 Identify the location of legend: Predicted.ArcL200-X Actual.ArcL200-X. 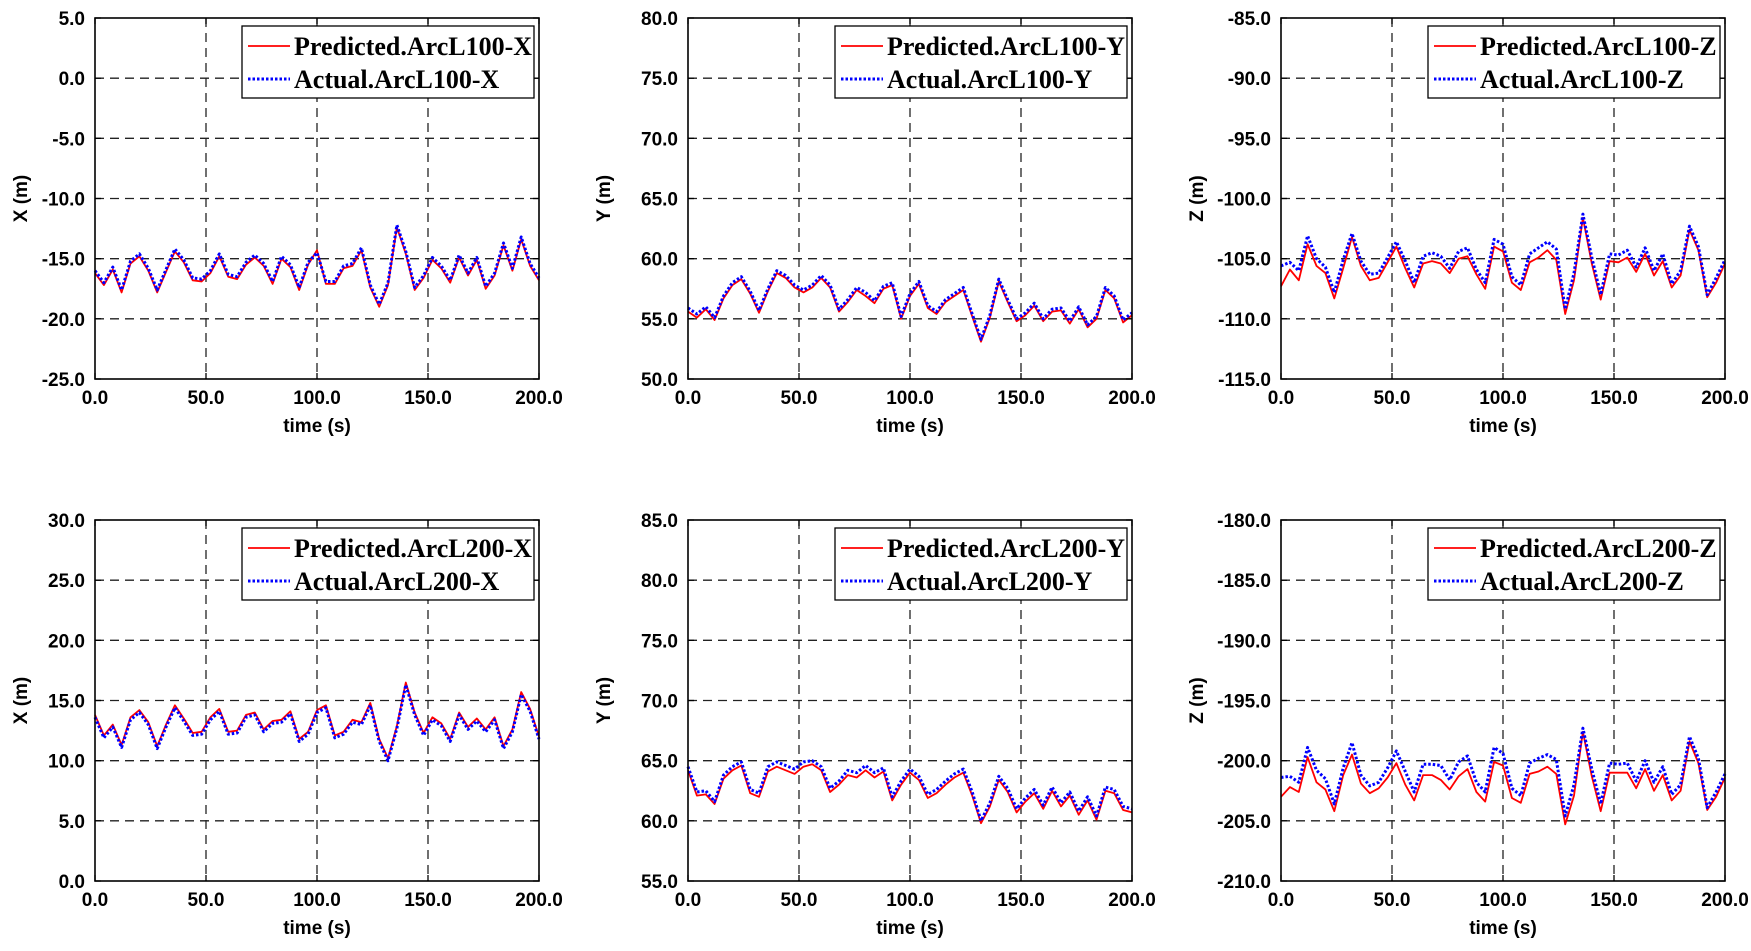
(388, 564).